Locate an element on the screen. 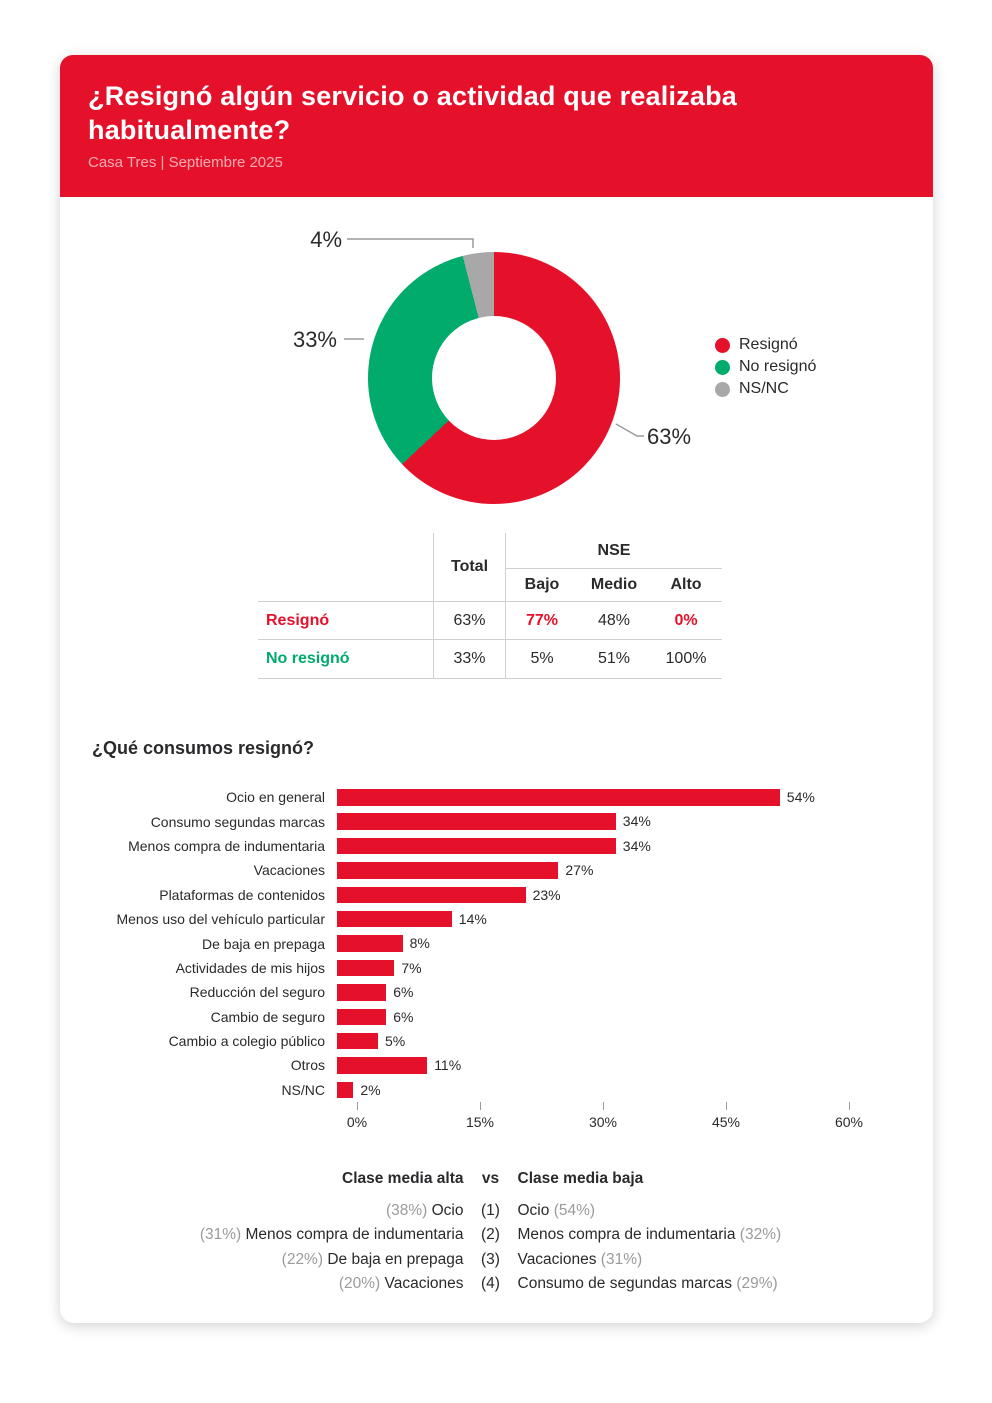  table-header-bajo: Bajo is located at coordinates (541, 585).